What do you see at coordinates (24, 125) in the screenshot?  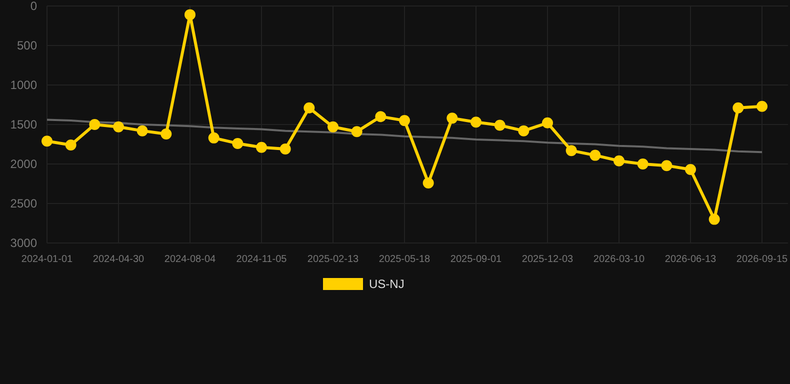 I see `y-tick-label: 1500` at bounding box center [24, 125].